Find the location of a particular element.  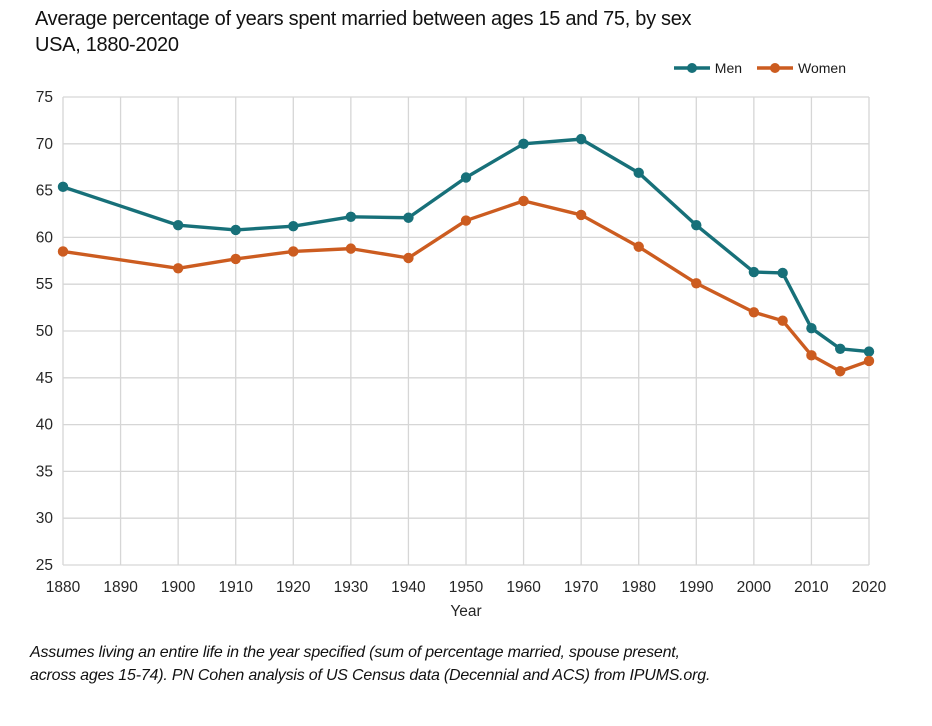

y-tick-label: 25 is located at coordinates (44, 565).